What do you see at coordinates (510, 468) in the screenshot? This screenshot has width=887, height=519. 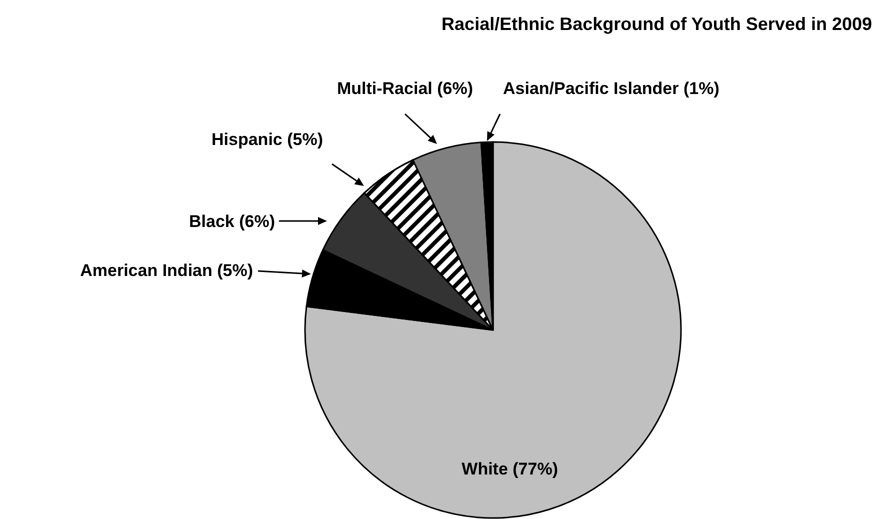 I see `slice-label: White (77%)` at bounding box center [510, 468].